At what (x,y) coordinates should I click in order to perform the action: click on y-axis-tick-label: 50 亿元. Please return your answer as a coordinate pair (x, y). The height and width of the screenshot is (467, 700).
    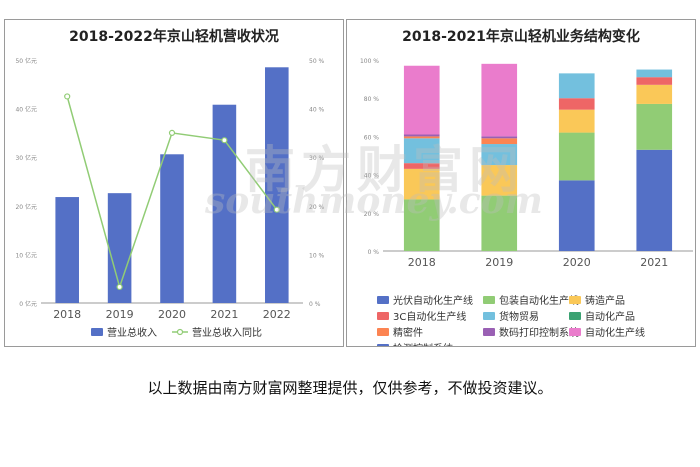
    Looking at the image, I should click on (26, 61).